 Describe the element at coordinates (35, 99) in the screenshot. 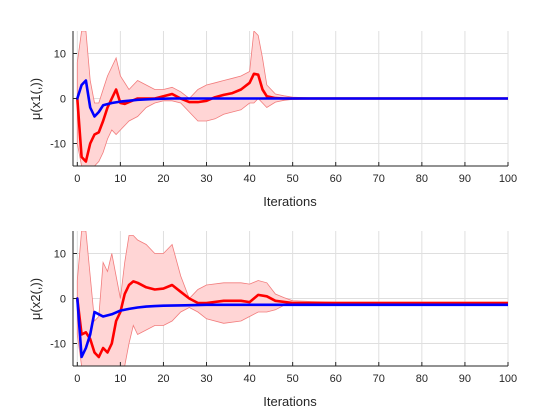

I see `y-axis-label: μ(x1(,))` at that location.